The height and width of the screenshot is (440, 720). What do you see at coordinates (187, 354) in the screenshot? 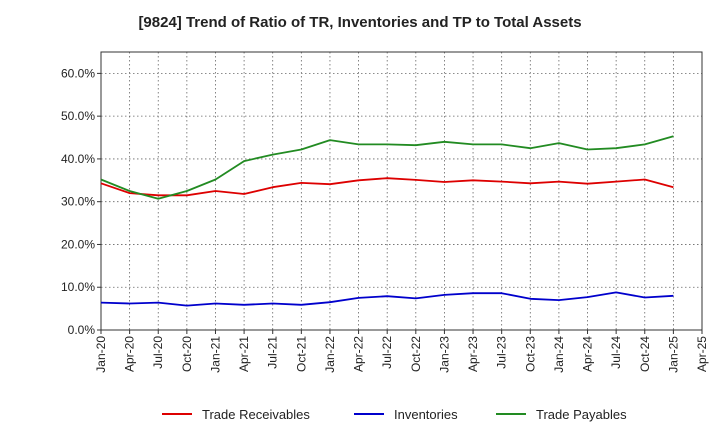
I see `x-tick-label: Oct-20` at bounding box center [187, 354].